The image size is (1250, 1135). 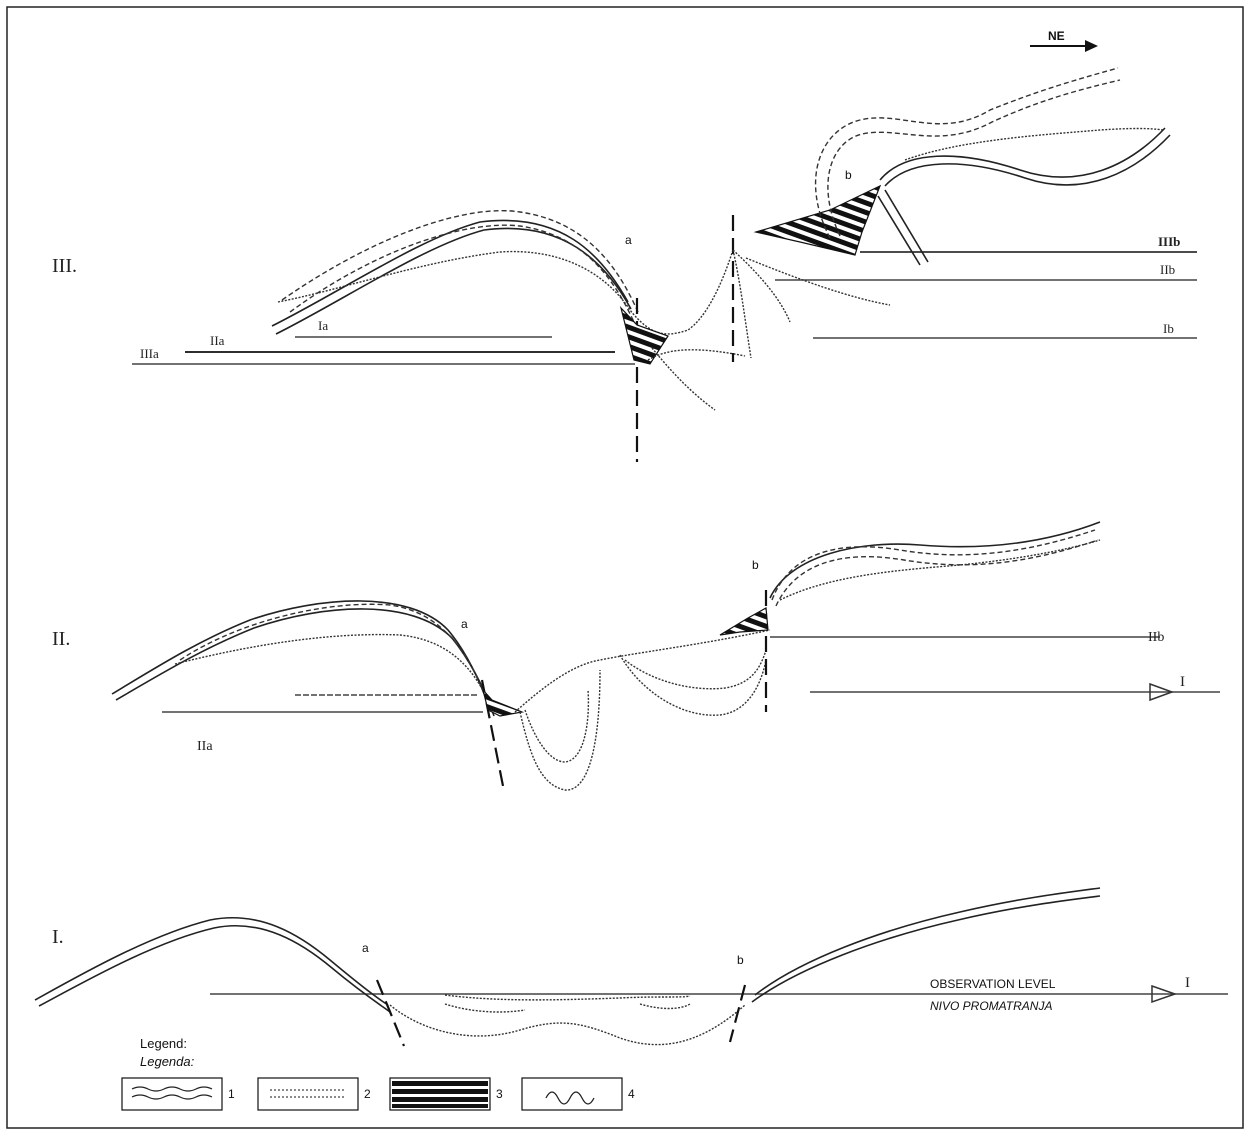 What do you see at coordinates (1168, 328) in the screenshot?
I see `level-label: Ib` at bounding box center [1168, 328].